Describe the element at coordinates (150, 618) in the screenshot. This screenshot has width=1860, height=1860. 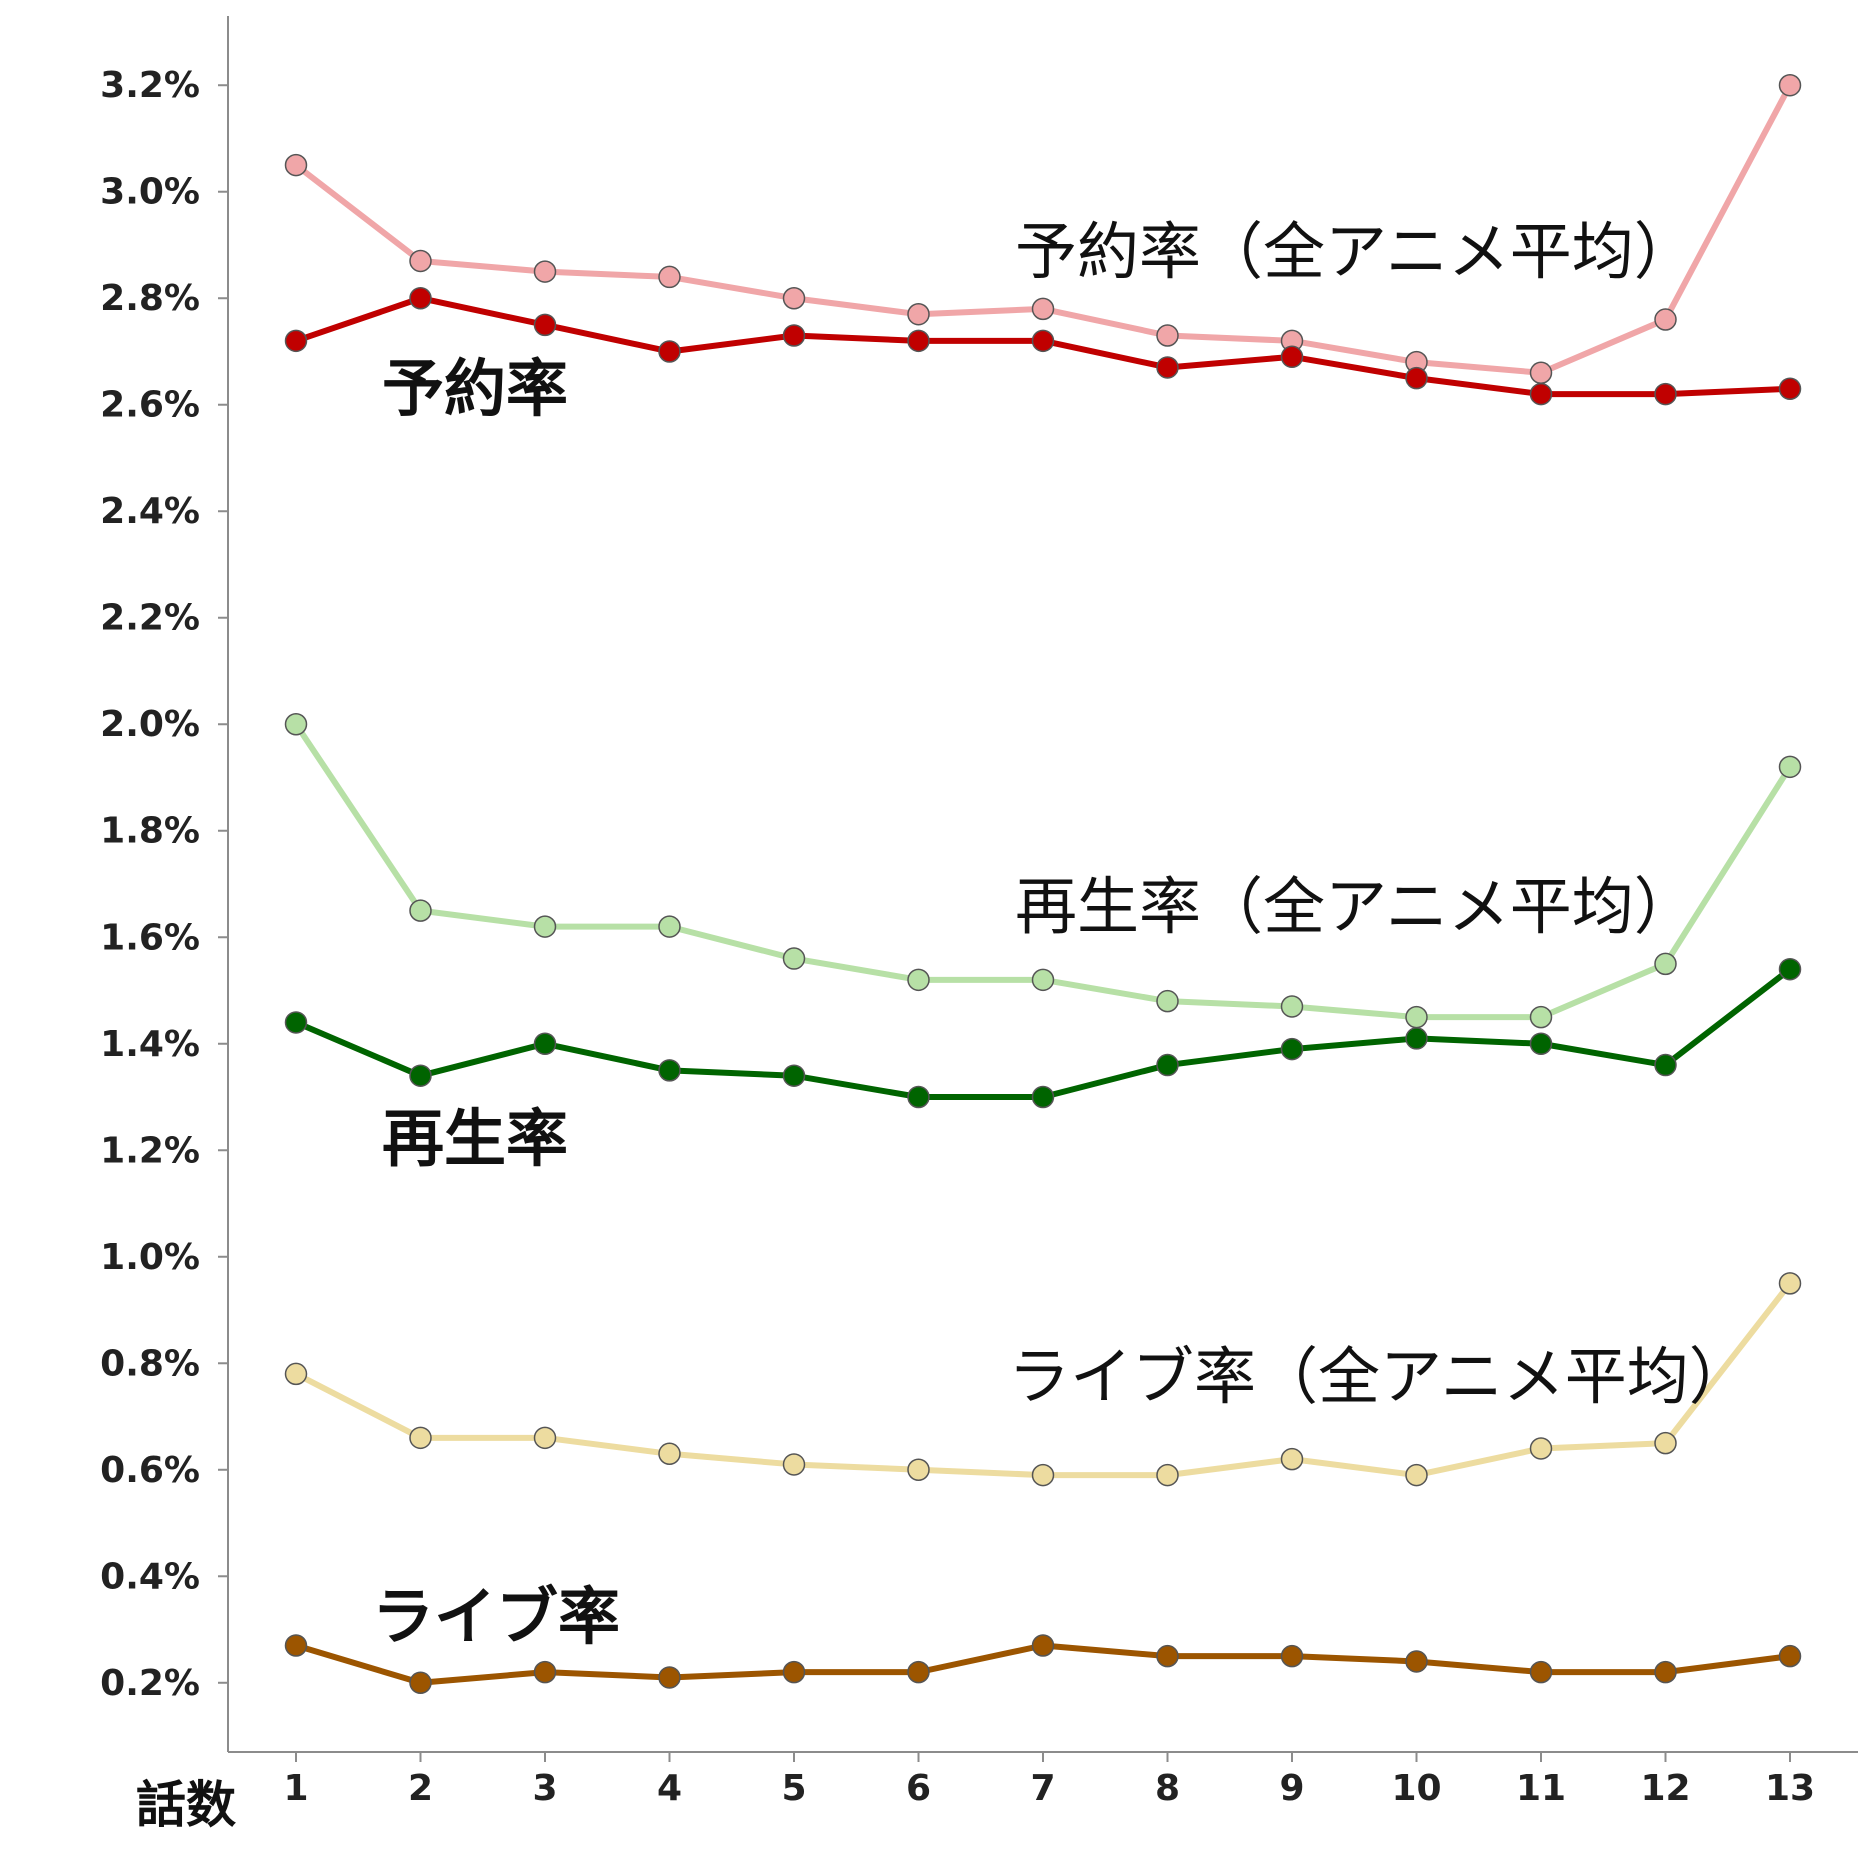
I see `y-tick-label: 2.2%` at that location.